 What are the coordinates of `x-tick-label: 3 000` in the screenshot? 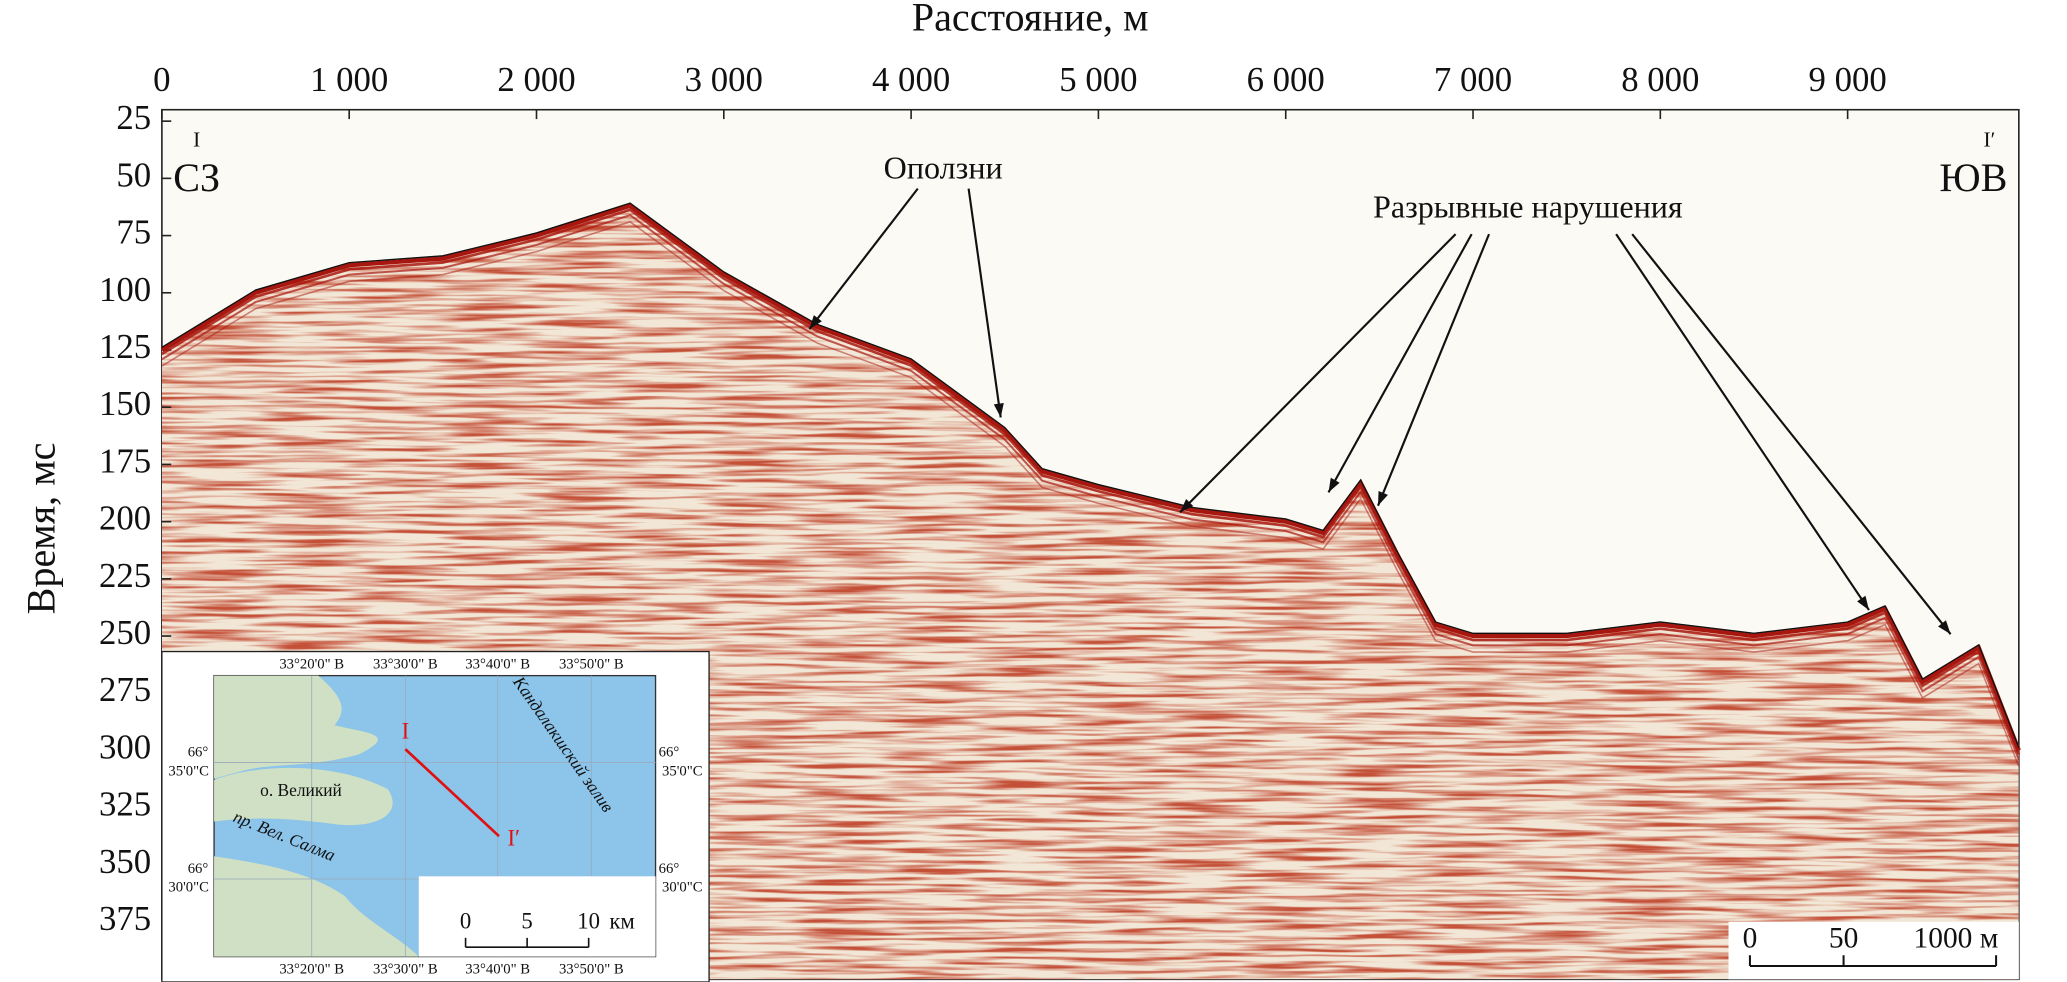 It's located at (724, 79).